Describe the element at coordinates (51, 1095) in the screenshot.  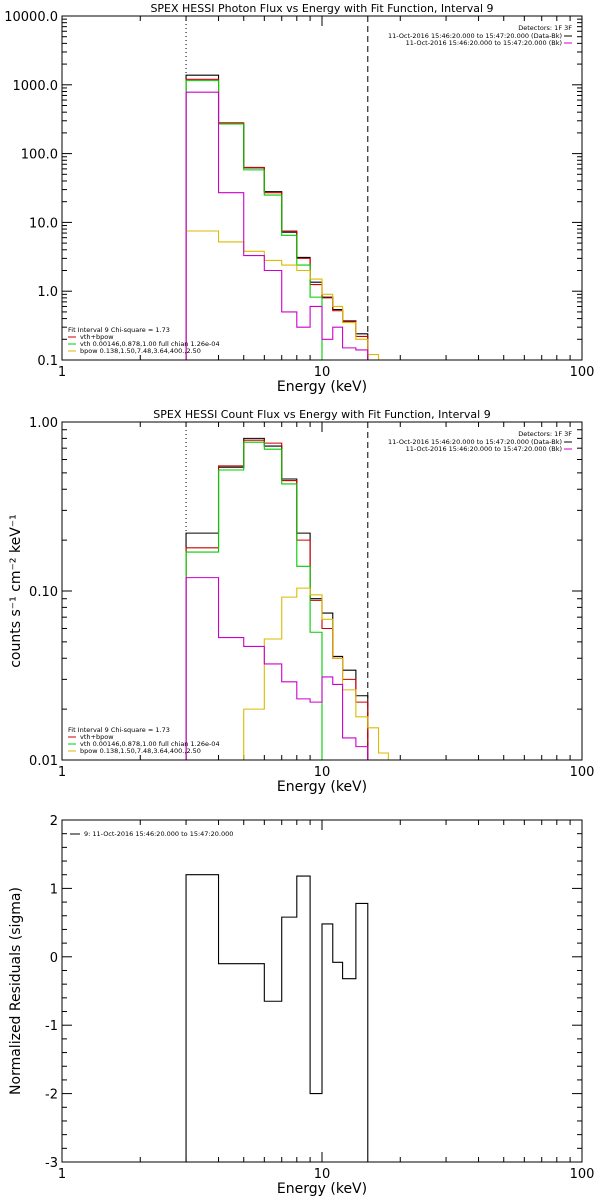
I see `y-tick-label: -2` at that location.